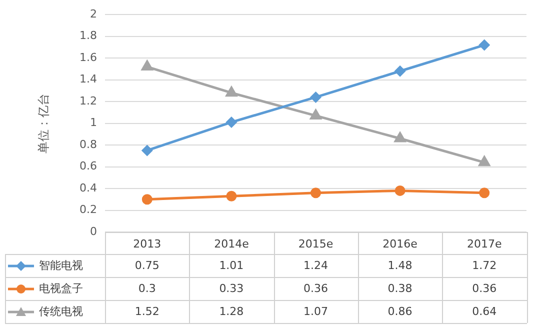  Describe the element at coordinates (231, 289) in the screenshot. I see `data-label: 0.33` at that location.